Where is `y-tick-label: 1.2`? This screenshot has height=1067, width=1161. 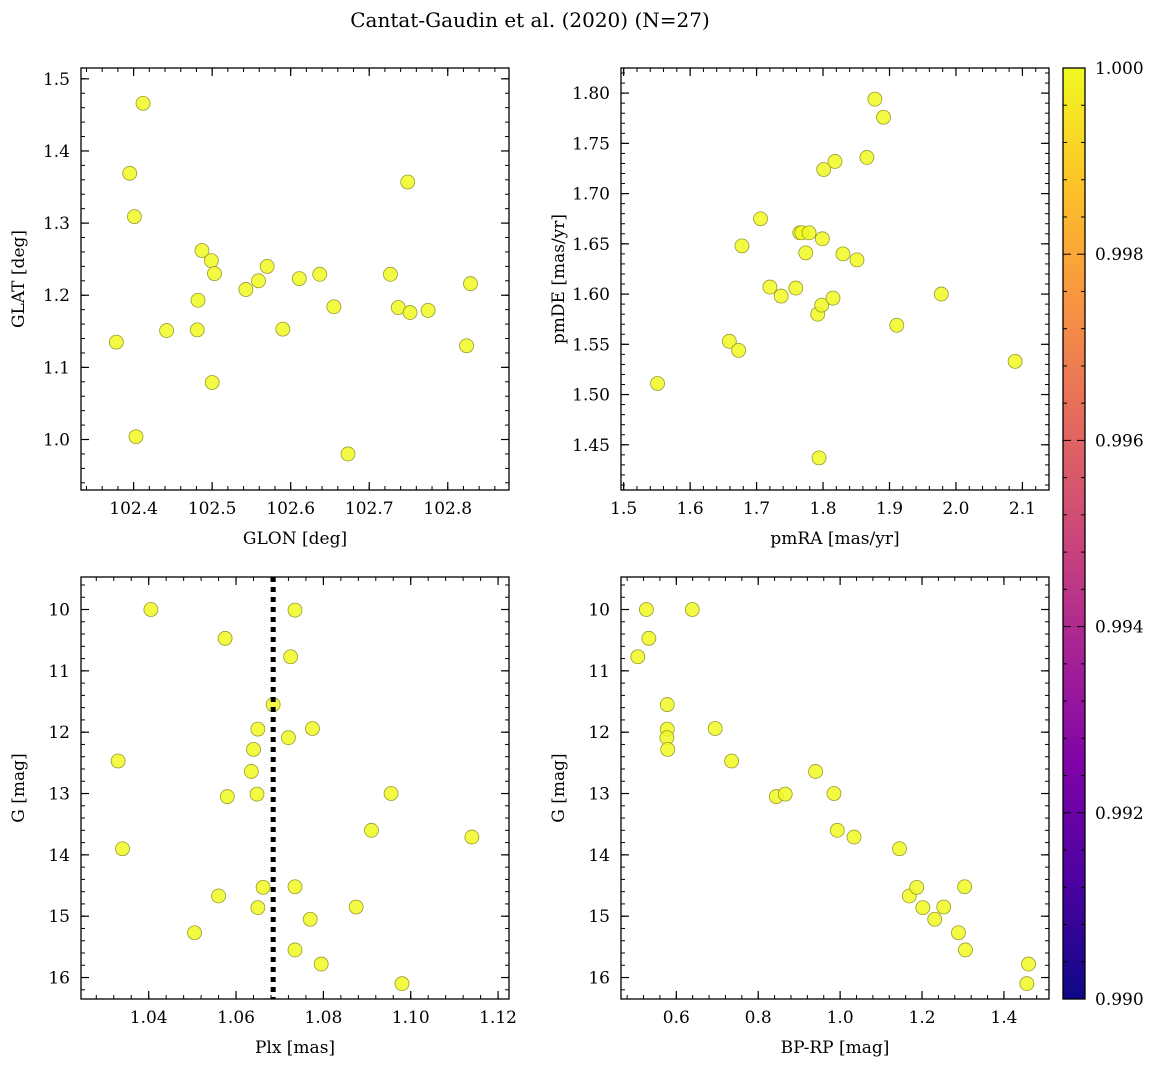
y-tick-label: 1.2 is located at coordinates (56, 296).